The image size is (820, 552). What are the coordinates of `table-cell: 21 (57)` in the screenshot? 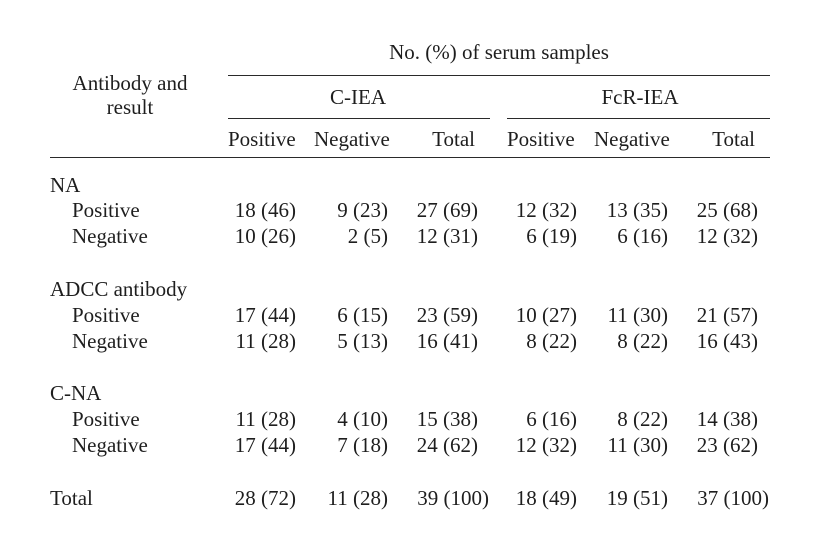 It's located at (727, 315).